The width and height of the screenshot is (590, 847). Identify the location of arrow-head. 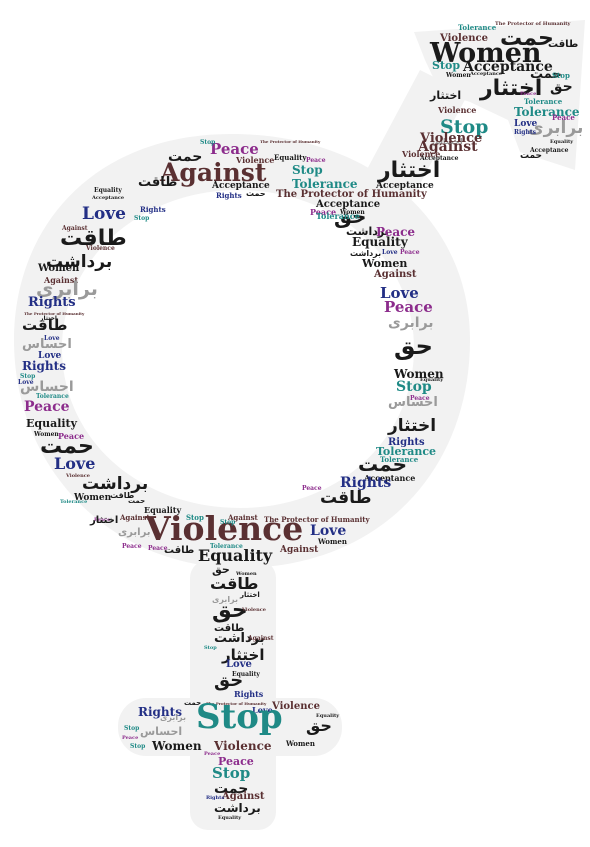
(499, 95).